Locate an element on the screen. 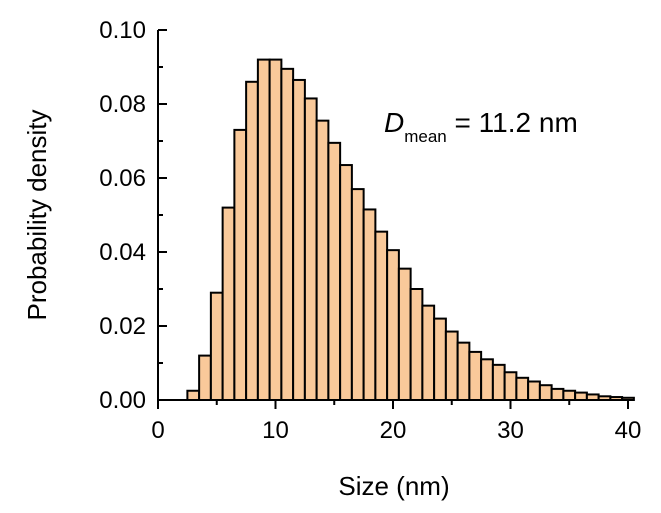 The image size is (661, 513). y-tick-label: 0.02 is located at coordinates (122, 326).